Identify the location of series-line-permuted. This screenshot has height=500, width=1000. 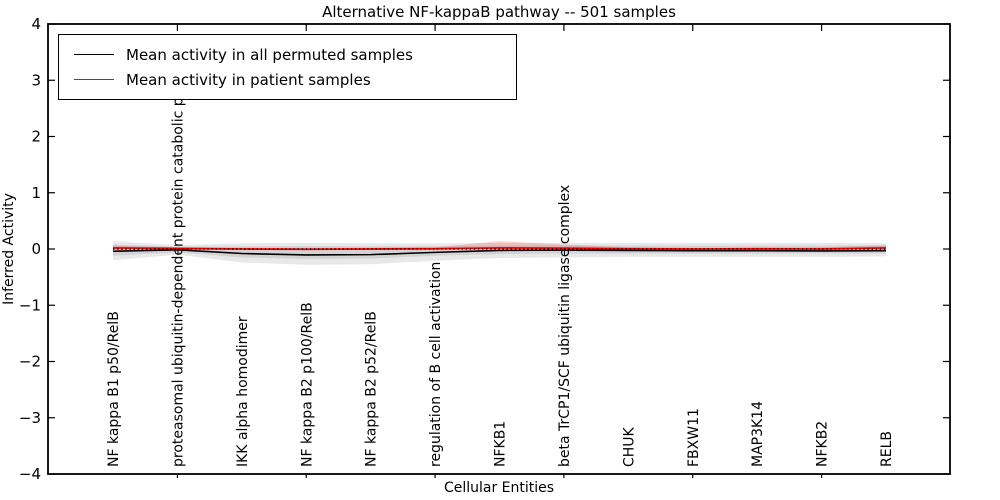
(499, 252).